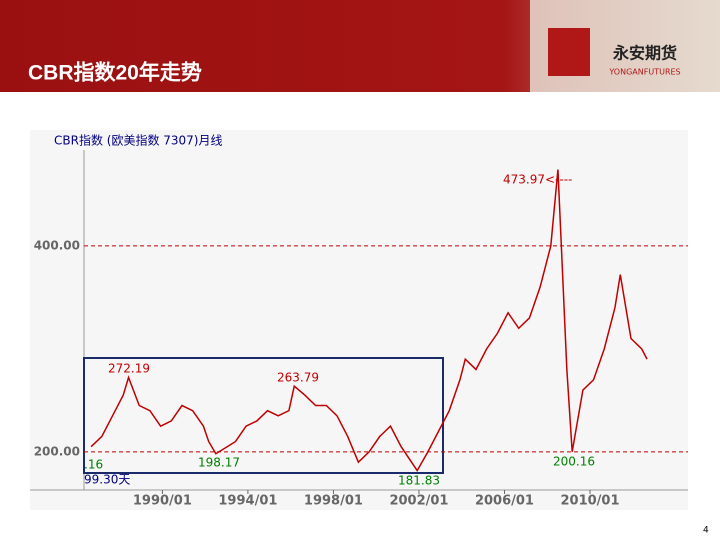 This screenshot has width=720, height=544. What do you see at coordinates (419, 481) in the screenshot?
I see `annotation: 181.83` at bounding box center [419, 481].